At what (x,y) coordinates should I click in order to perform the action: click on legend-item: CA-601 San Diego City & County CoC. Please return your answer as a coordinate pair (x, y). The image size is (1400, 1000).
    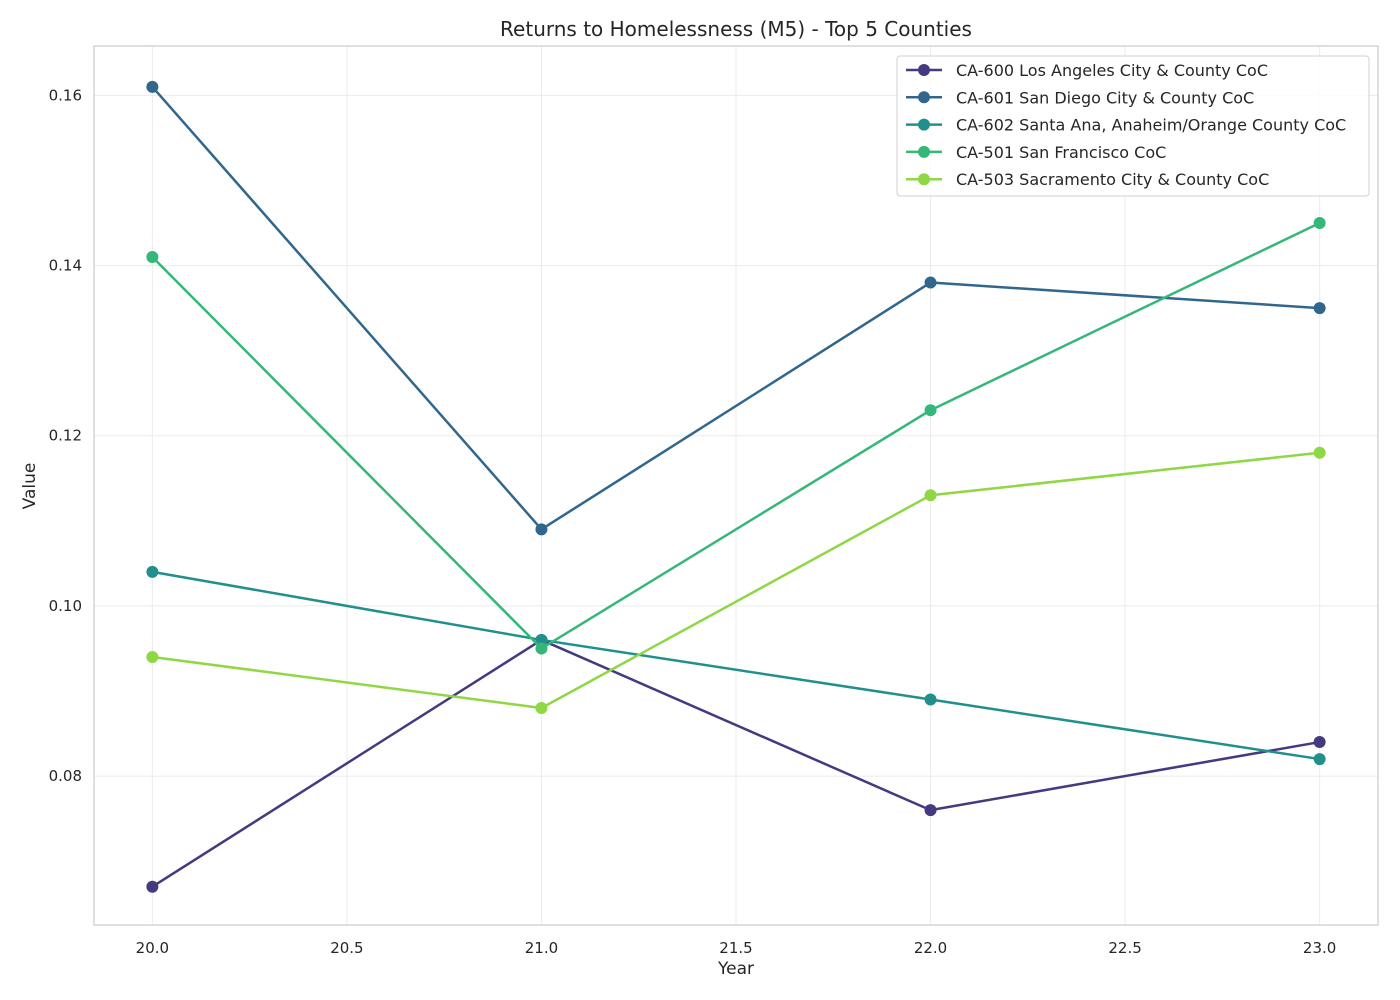
    Looking at the image, I should click on (1080, 97).